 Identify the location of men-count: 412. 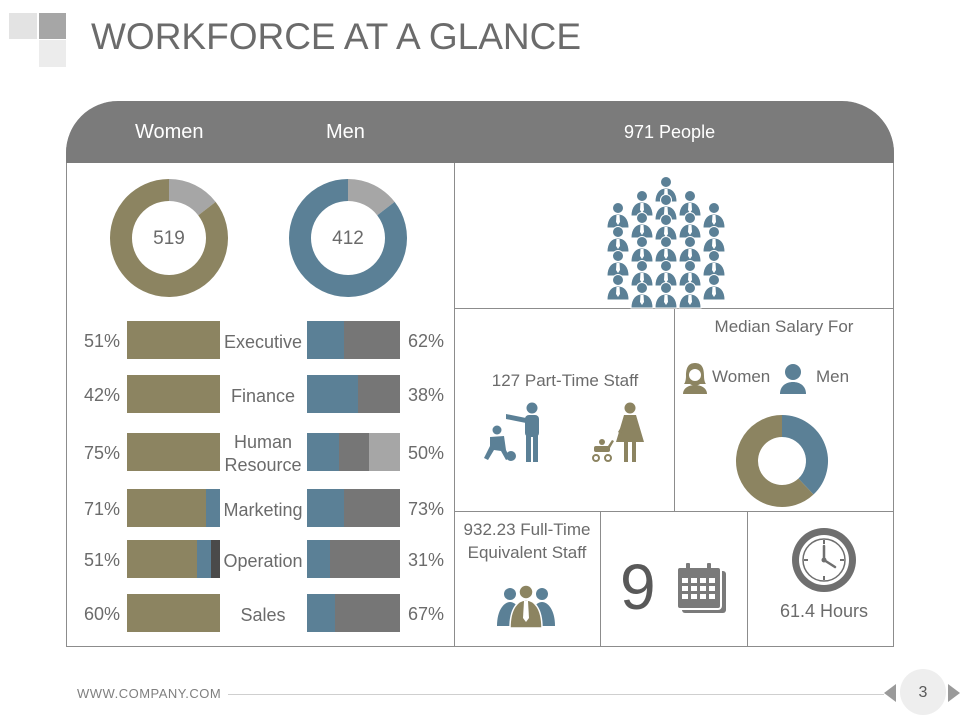
(348, 238).